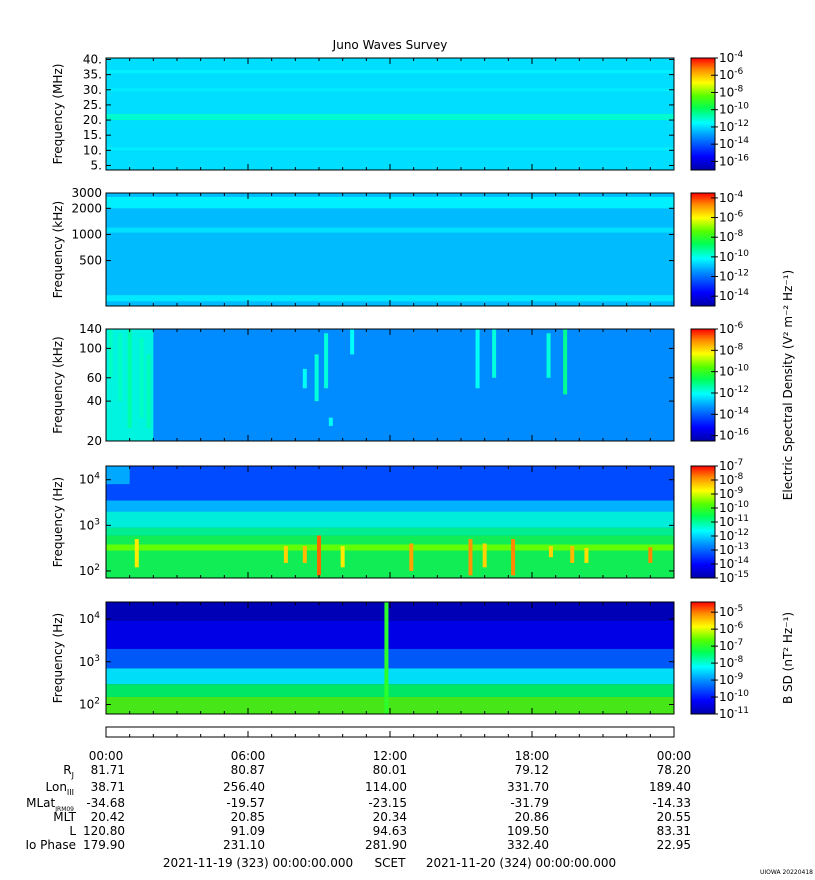 This screenshot has height=880, width=815. What do you see at coordinates (92, 75) in the screenshot?
I see `y-tick-label: 35.` at bounding box center [92, 75].